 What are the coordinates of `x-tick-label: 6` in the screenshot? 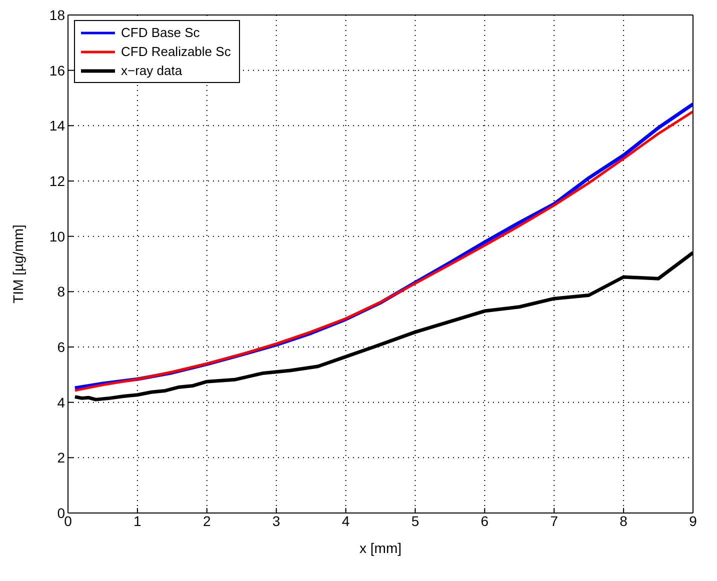 It's located at (484, 520).